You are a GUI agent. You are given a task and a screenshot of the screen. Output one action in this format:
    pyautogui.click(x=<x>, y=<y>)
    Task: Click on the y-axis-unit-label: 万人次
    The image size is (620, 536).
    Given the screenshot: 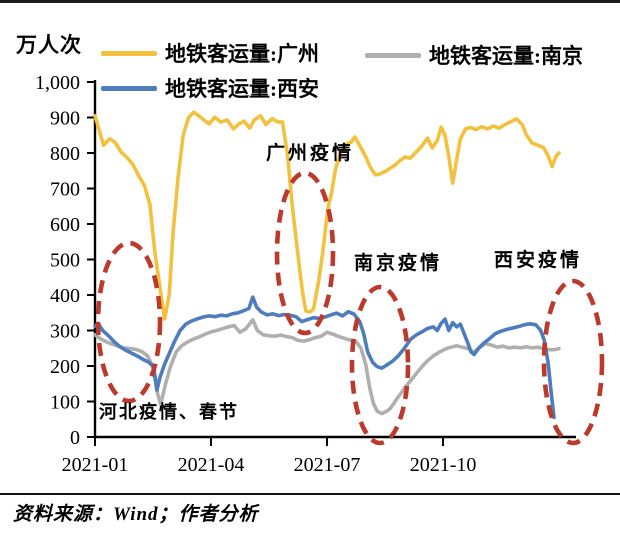 What is the action you would take?
    pyautogui.click(x=49, y=45)
    